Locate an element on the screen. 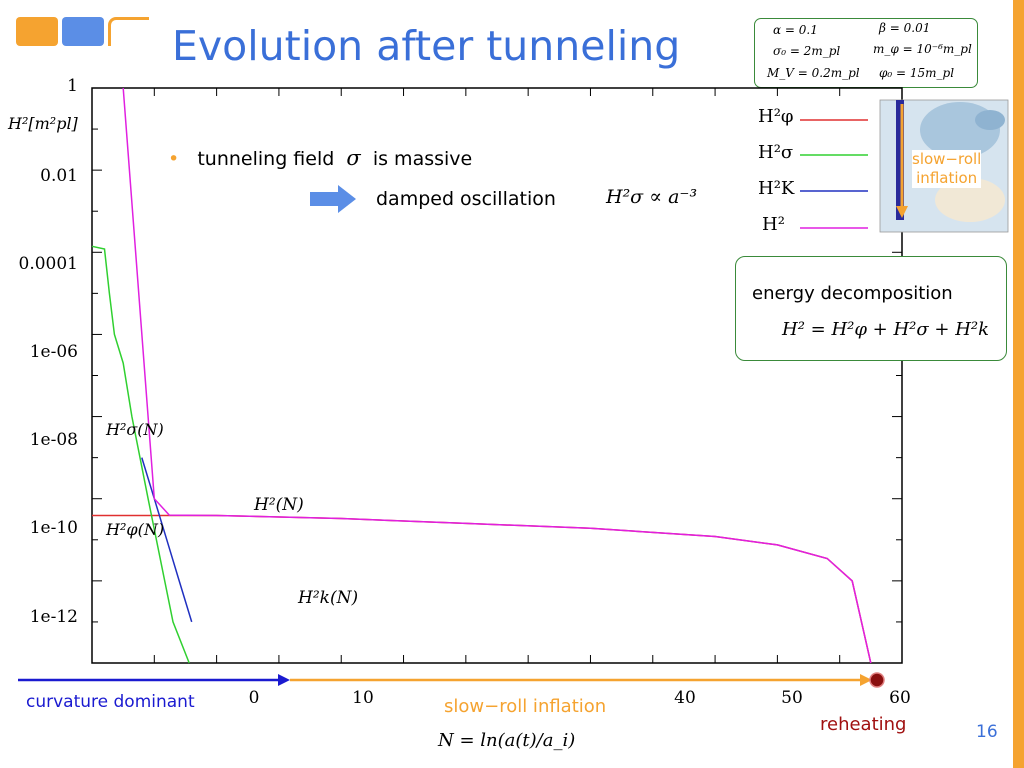 Image resolution: width=1024 pixels, height=768 pixels. y-tick-label-1: 1 is located at coordinates (72, 86).